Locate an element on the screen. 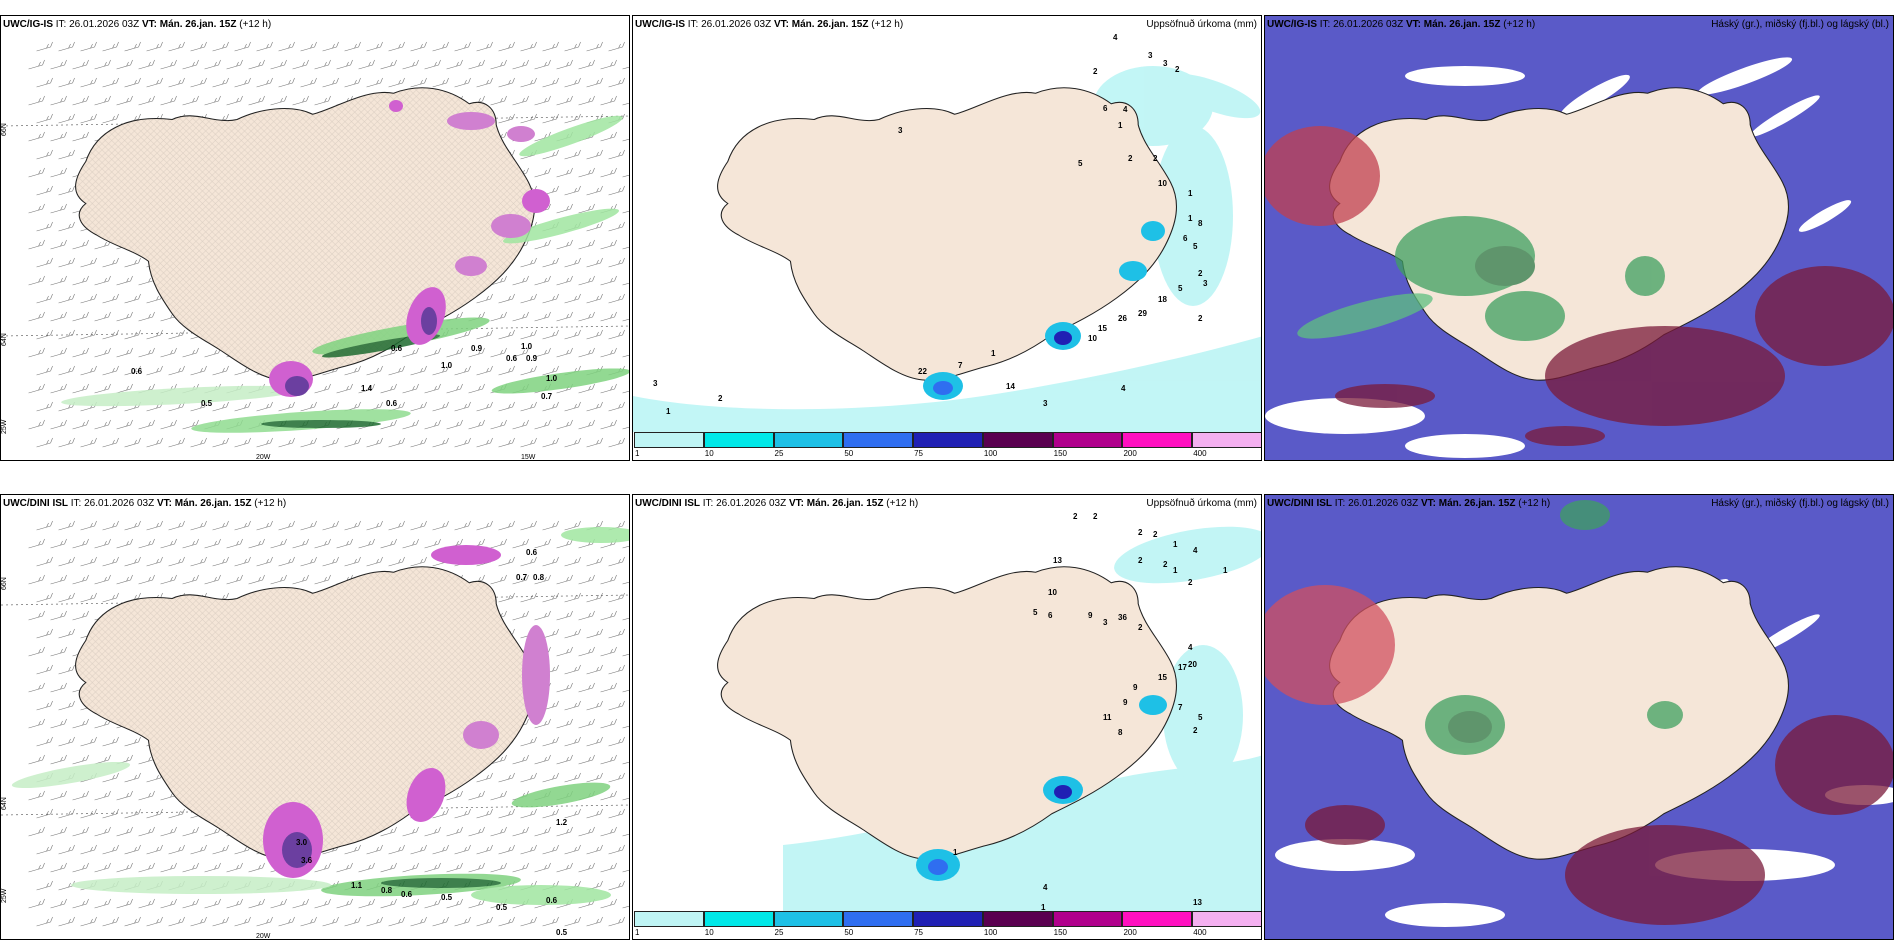  value-label: 5 is located at coordinates (1200, 717).